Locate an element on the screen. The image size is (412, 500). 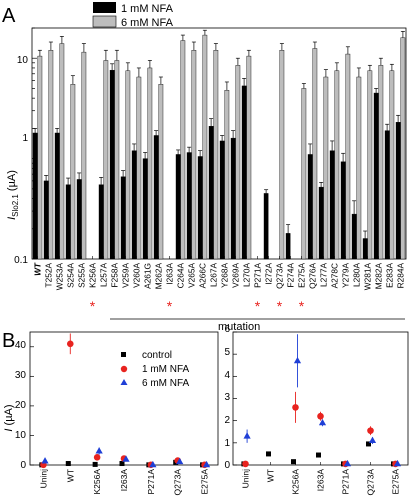
bar-6mm-Y268A is located at coordinates (227, 175).